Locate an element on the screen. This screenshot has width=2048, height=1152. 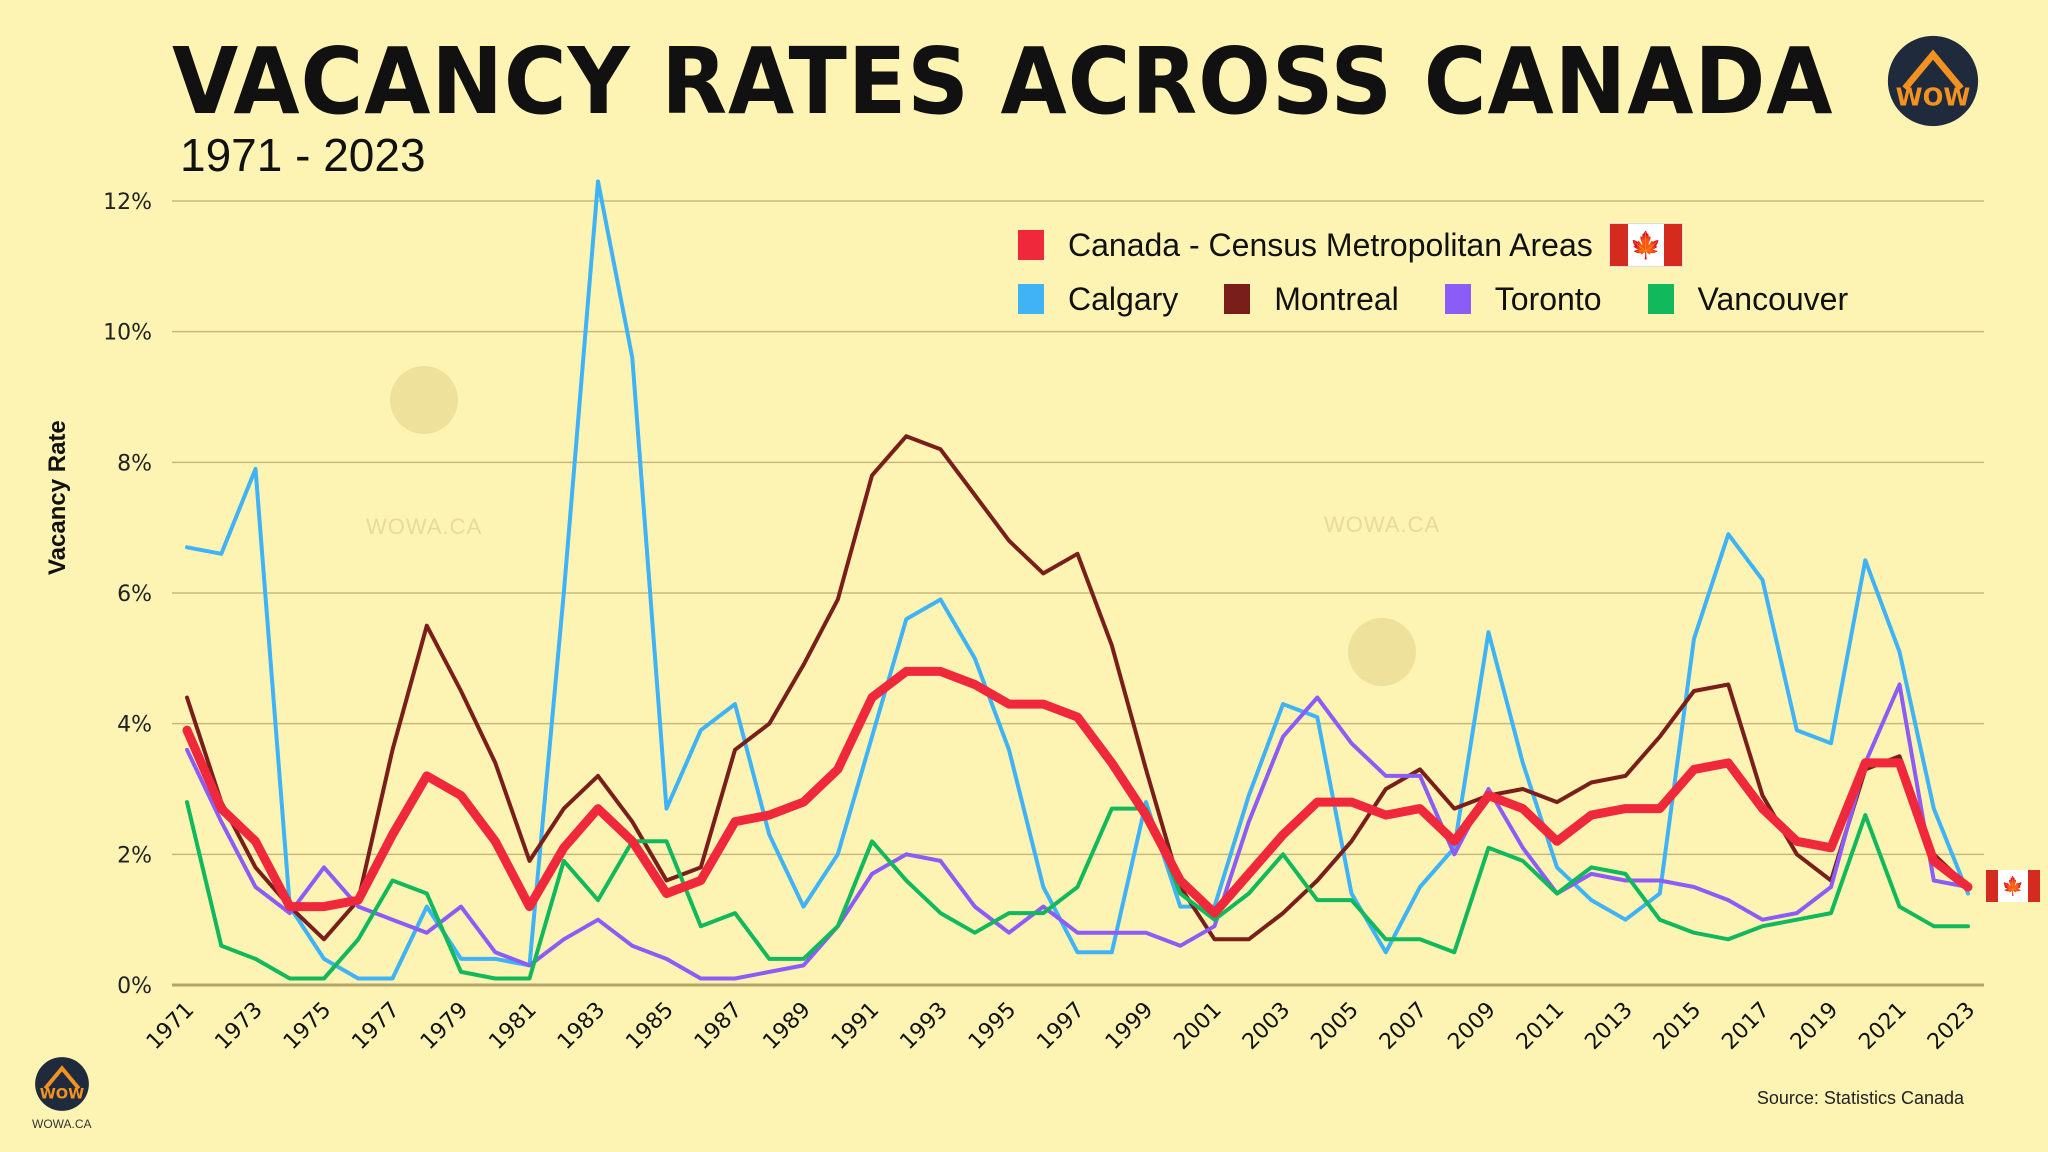
x-tick-label: 1983 is located at coordinates (581, 1026).